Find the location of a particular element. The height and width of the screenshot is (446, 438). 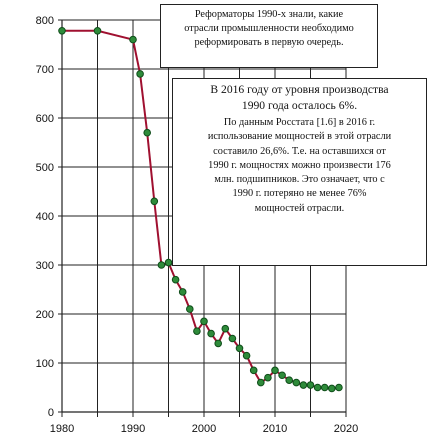

y-tick-label: 300 is located at coordinates (45, 266).